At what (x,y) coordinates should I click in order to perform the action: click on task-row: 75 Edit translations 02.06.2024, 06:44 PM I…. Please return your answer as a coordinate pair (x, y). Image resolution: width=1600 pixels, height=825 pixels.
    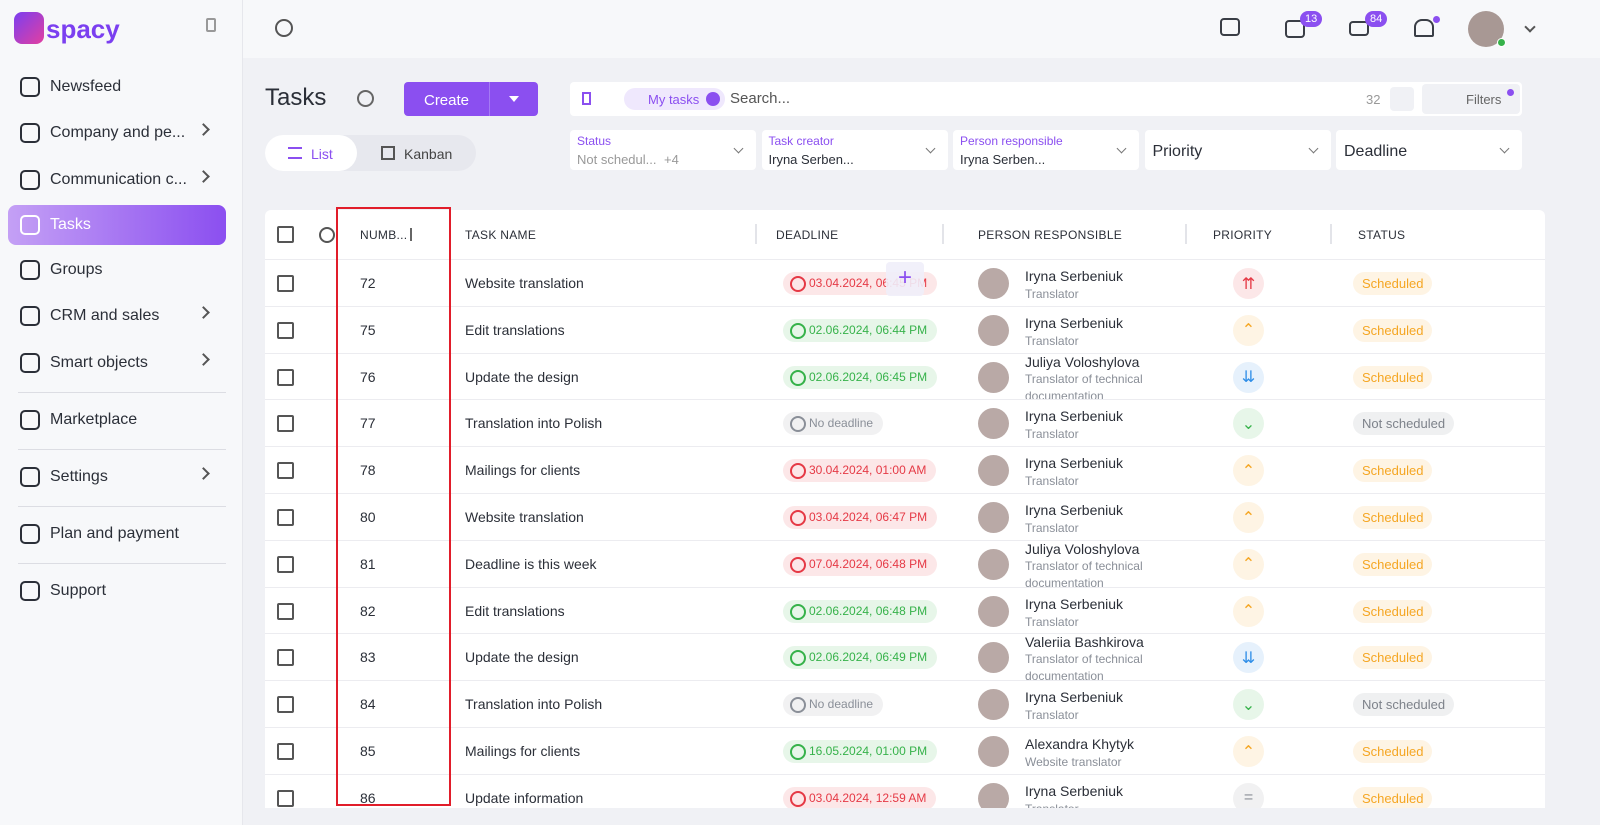
    Looking at the image, I should click on (905, 329).